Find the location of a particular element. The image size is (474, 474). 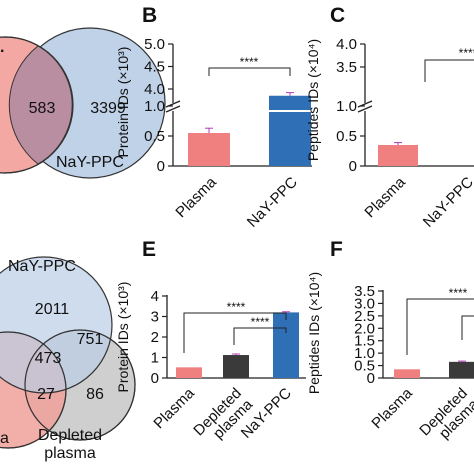

panel-e-bar-depleted is located at coordinates (236, 366).